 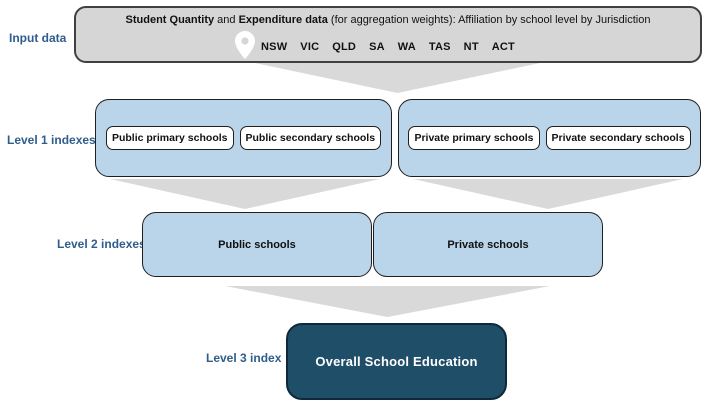 What do you see at coordinates (257, 244) in the screenshot?
I see `level2-public-schools-box: Public schools` at bounding box center [257, 244].